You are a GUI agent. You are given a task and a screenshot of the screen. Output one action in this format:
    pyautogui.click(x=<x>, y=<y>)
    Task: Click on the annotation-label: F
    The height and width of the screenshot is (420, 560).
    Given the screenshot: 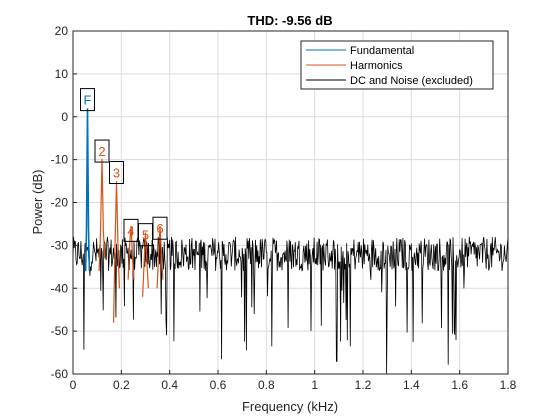 What is the action you would take?
    pyautogui.click(x=88, y=100)
    